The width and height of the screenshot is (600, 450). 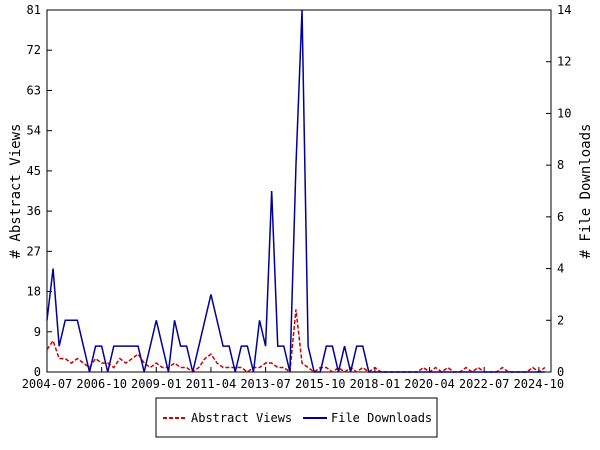 I want to click on y2-tick-label: 12, so click(x=564, y=62).